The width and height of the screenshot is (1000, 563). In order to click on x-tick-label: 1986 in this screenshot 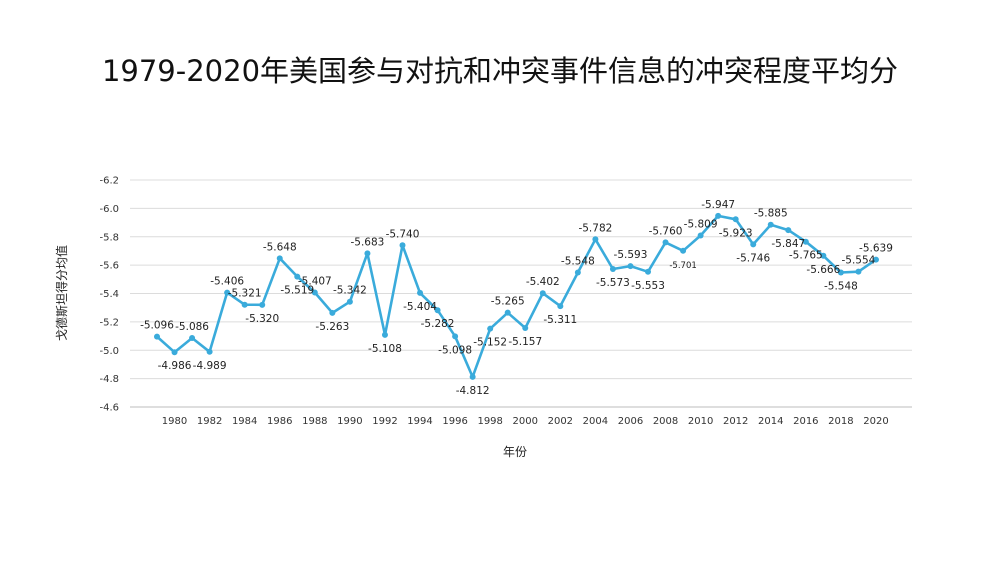, I will do `click(279, 421)`.